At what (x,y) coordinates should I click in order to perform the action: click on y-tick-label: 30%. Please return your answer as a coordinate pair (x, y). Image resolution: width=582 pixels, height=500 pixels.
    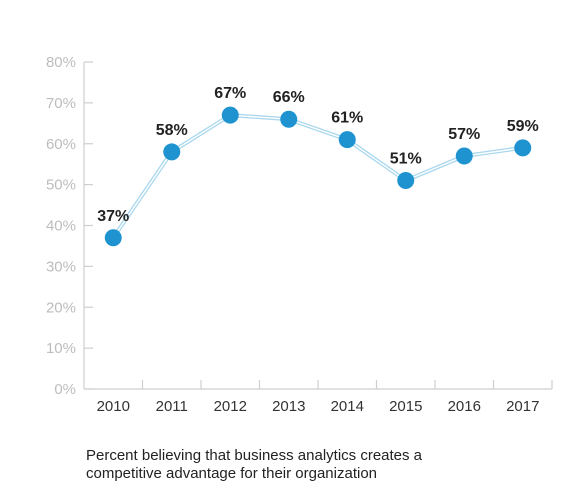
    Looking at the image, I should click on (61, 266).